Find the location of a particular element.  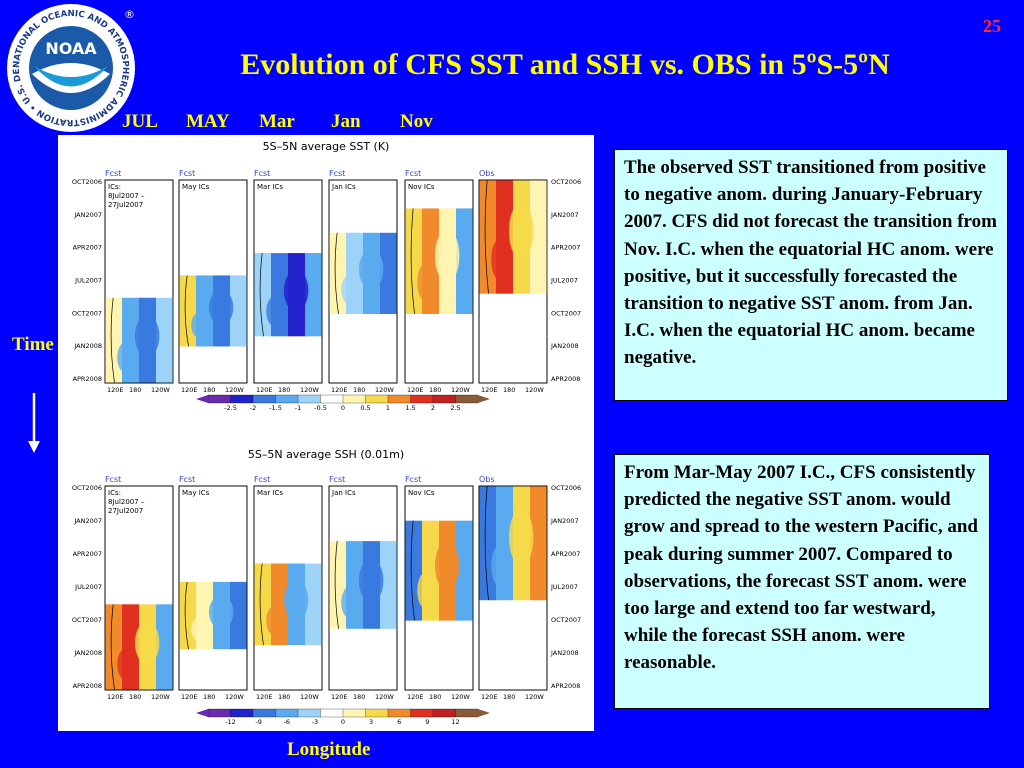

sst-time-tick-right: JAN2008 is located at coordinates (564, 346).